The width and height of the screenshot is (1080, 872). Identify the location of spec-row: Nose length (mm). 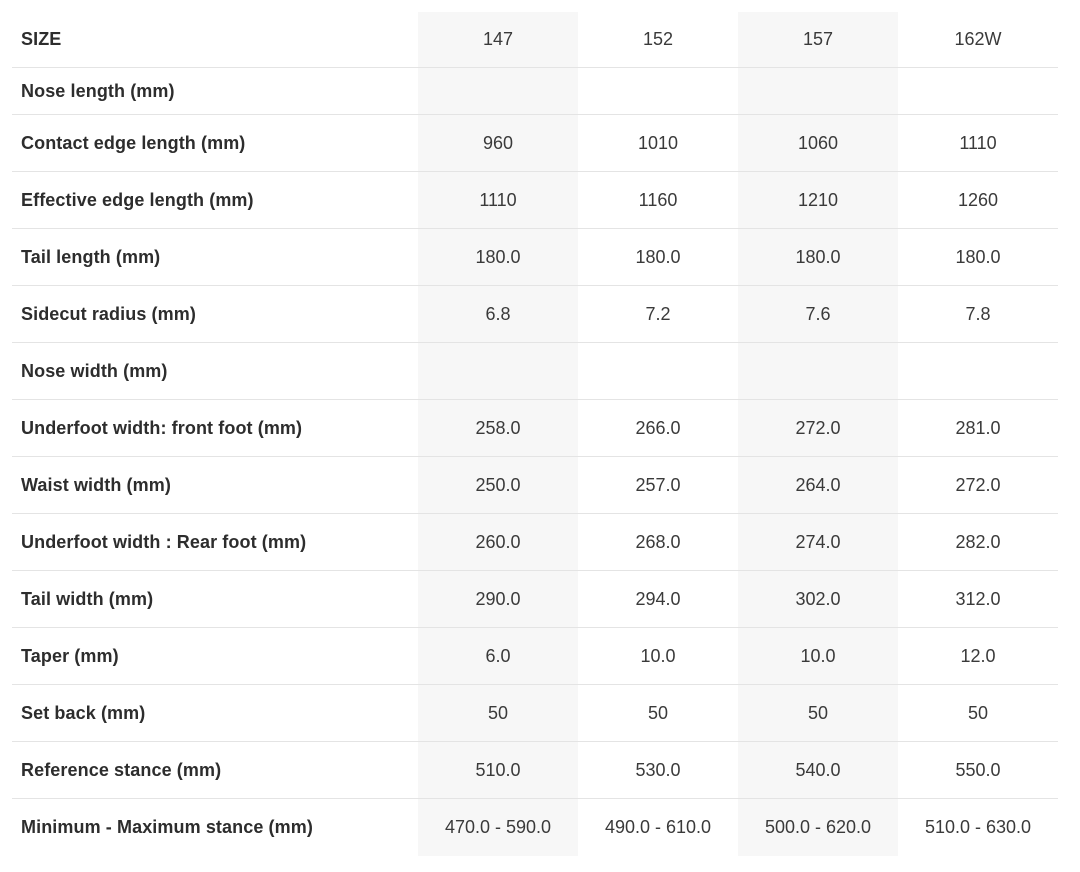
(535, 91).